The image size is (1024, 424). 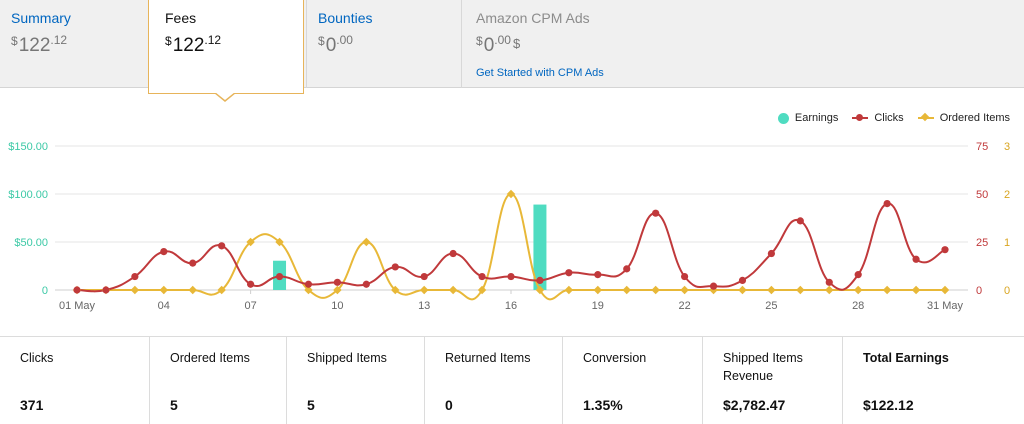 What do you see at coordinates (533, 18) in the screenshot?
I see `tab-cpm-label: Amazon CPM Ads` at bounding box center [533, 18].